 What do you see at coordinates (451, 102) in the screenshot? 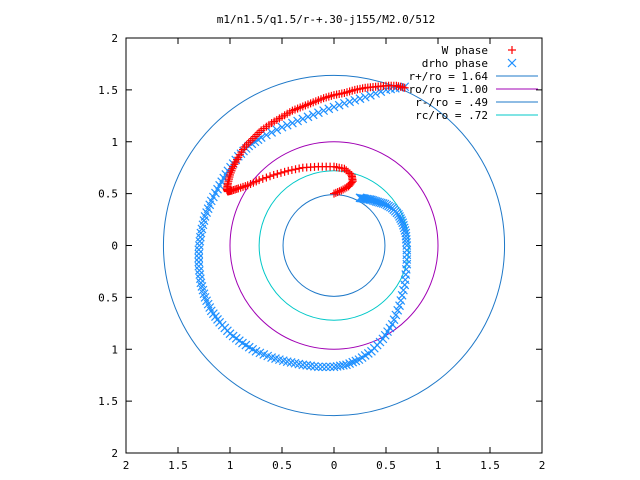
I see `legend-label: r-/ro = .49` at bounding box center [451, 102].